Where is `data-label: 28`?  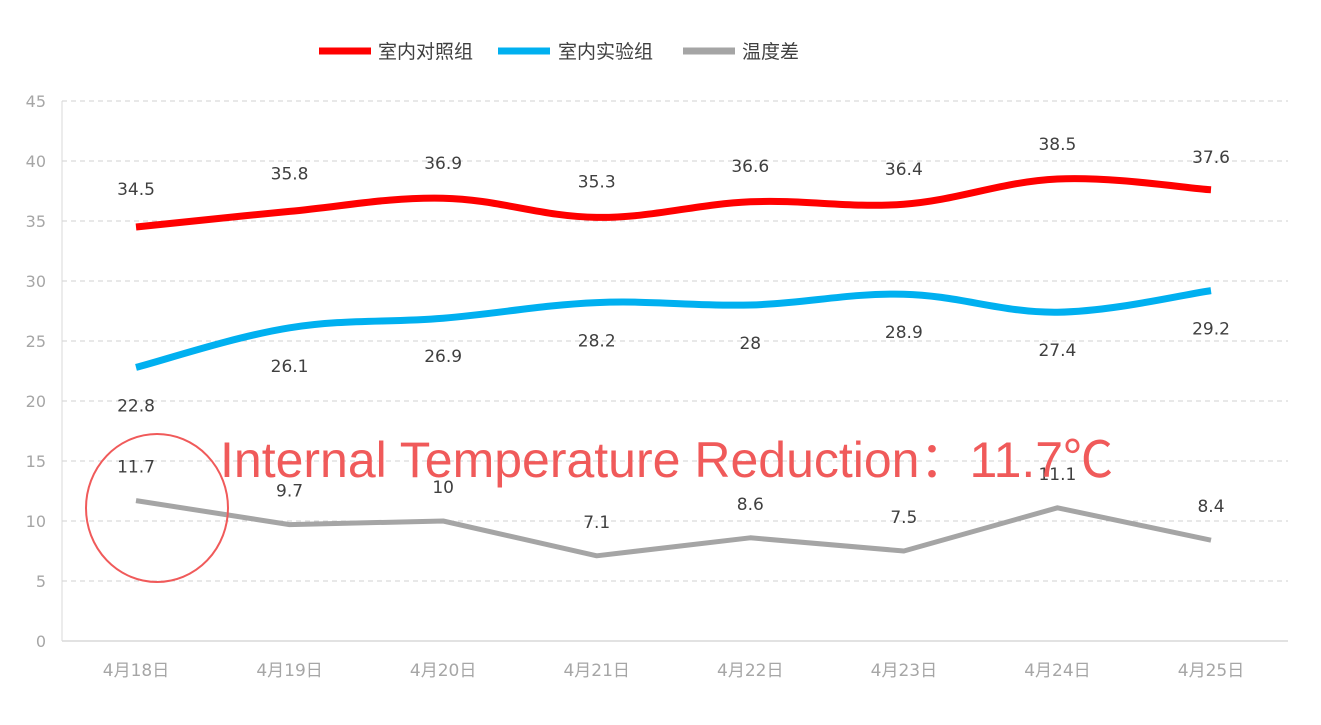 data-label: 28 is located at coordinates (750, 344).